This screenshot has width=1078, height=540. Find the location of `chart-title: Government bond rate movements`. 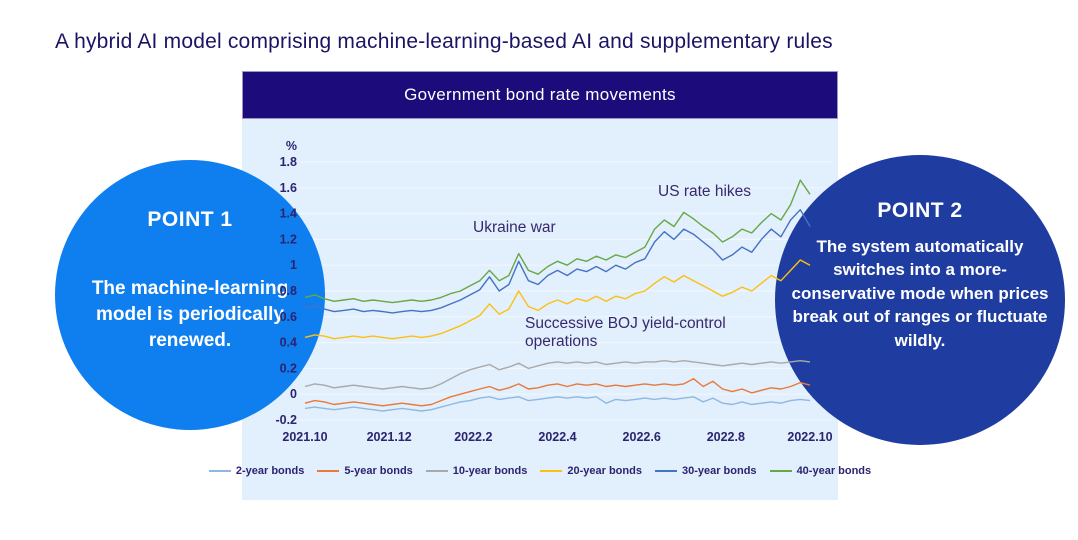

chart-title: Government bond rate movements is located at coordinates (540, 95).